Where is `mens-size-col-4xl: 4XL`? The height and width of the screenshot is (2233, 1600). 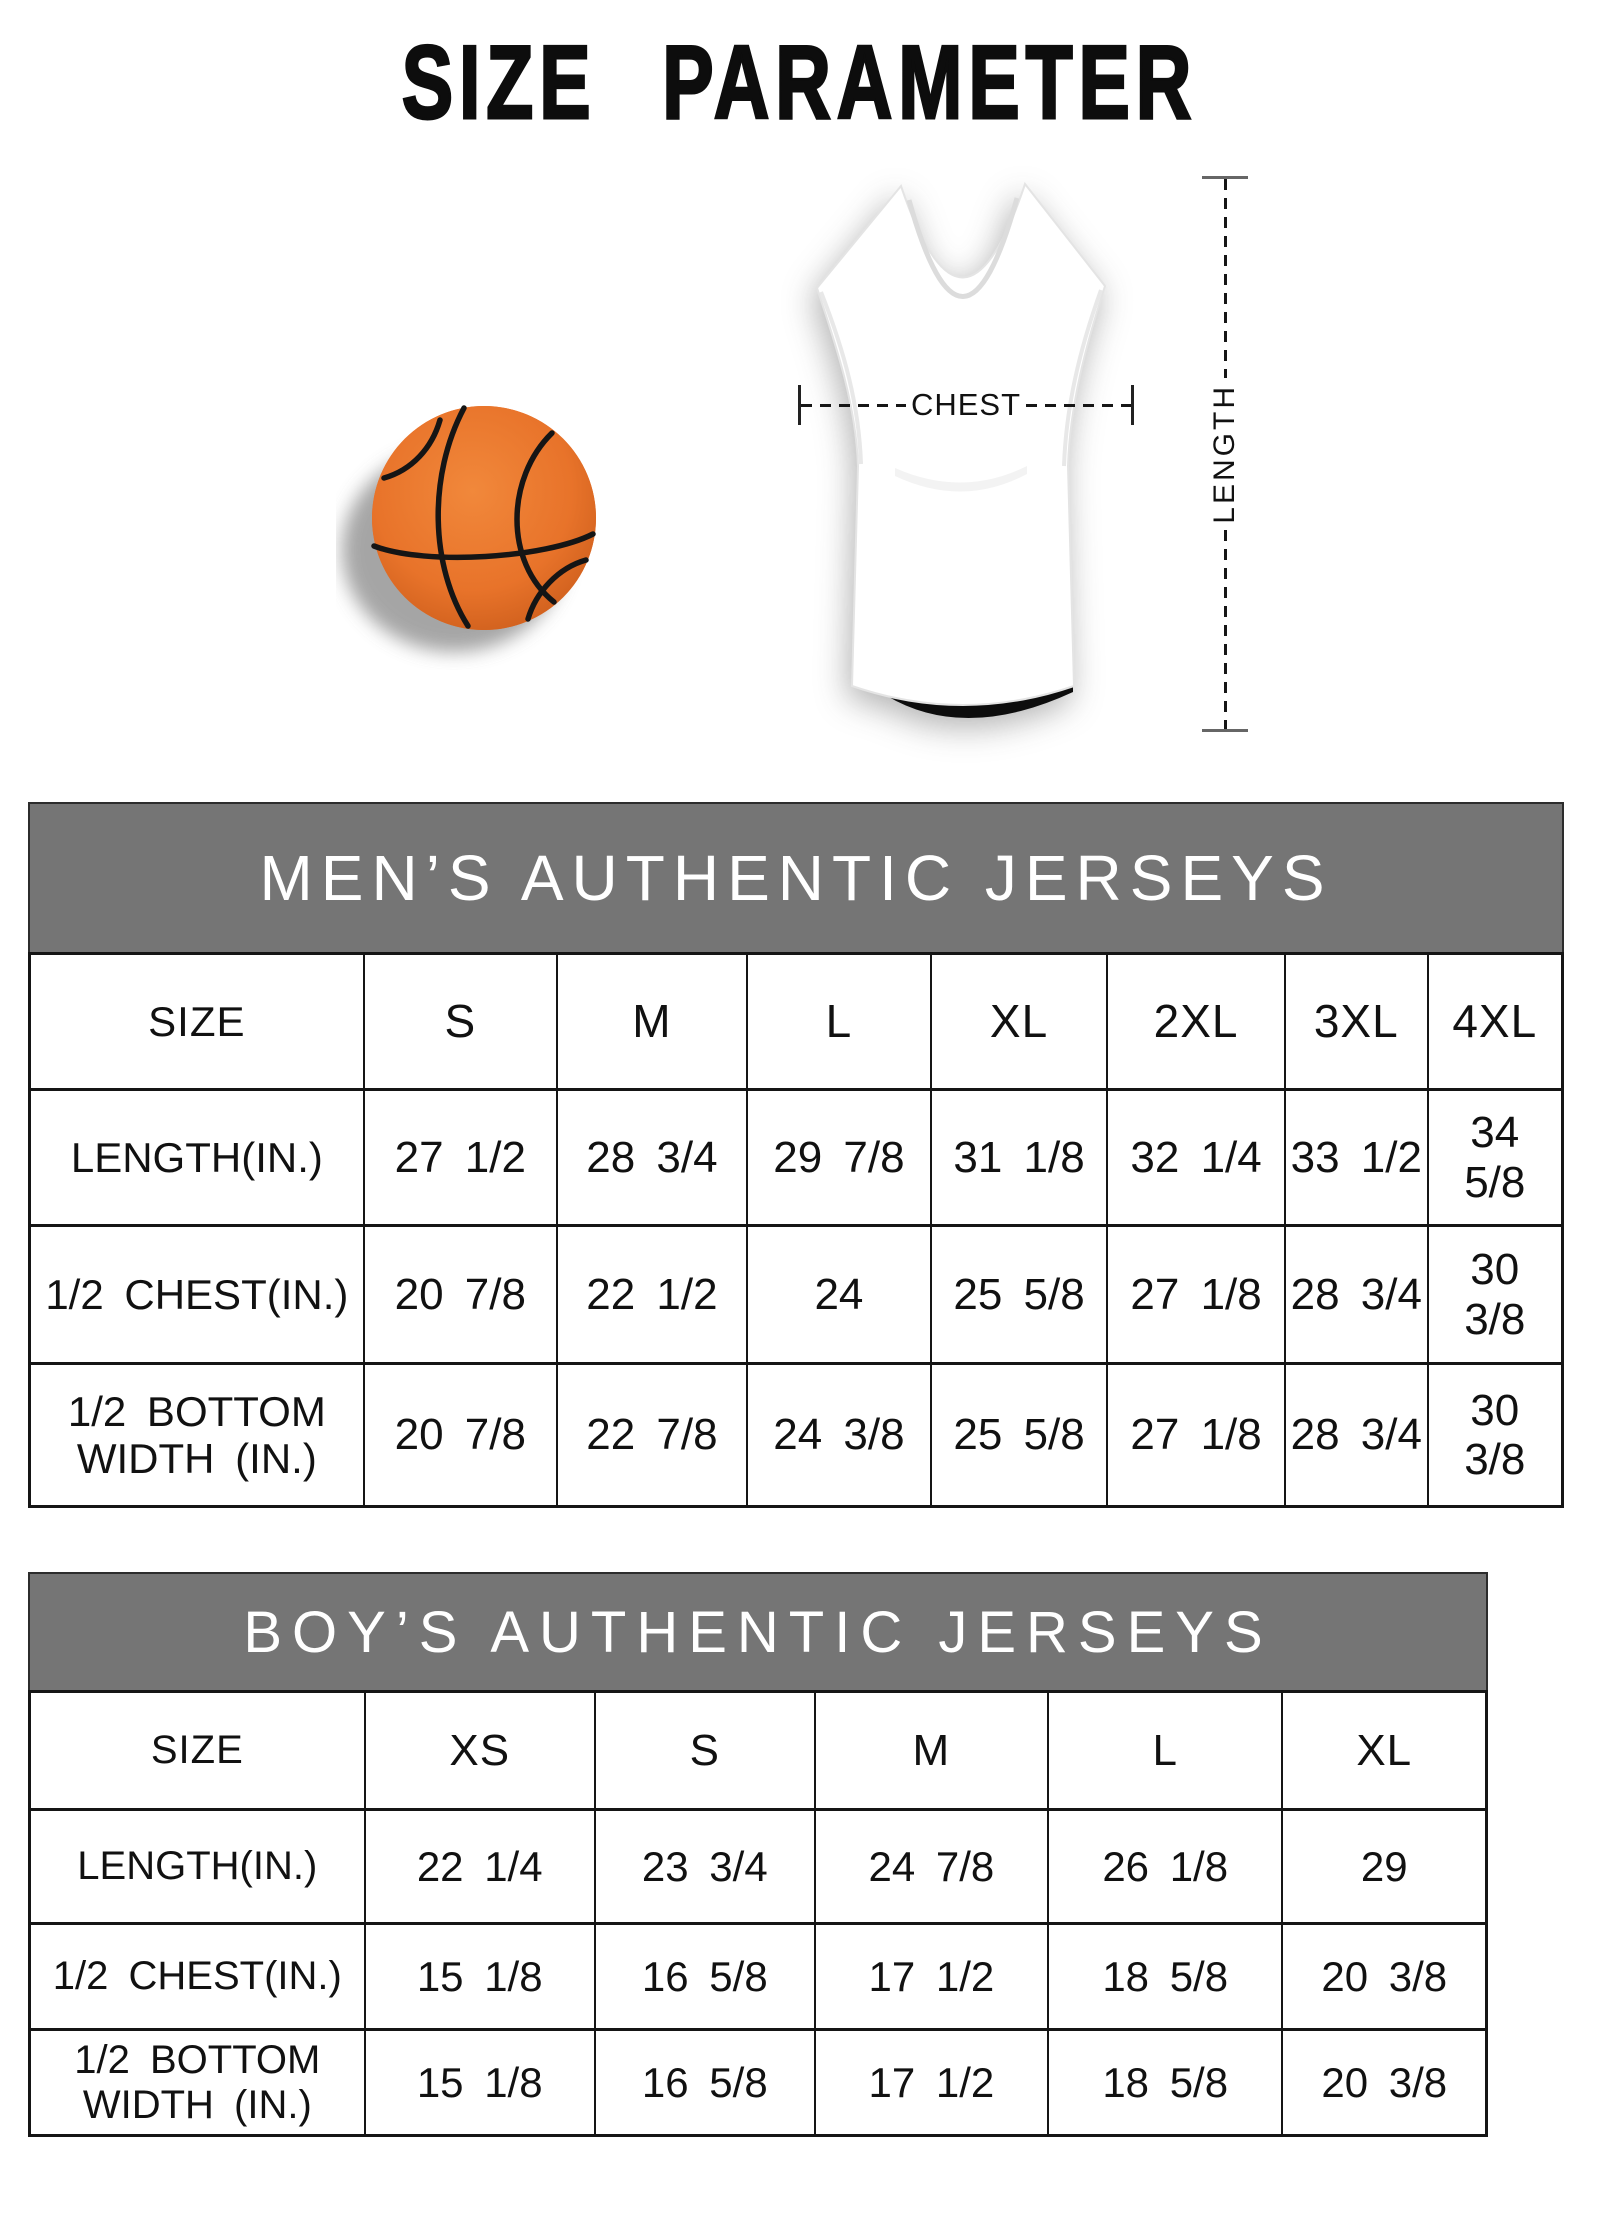
mens-size-col-4xl: 4XL is located at coordinates (1495, 1021).